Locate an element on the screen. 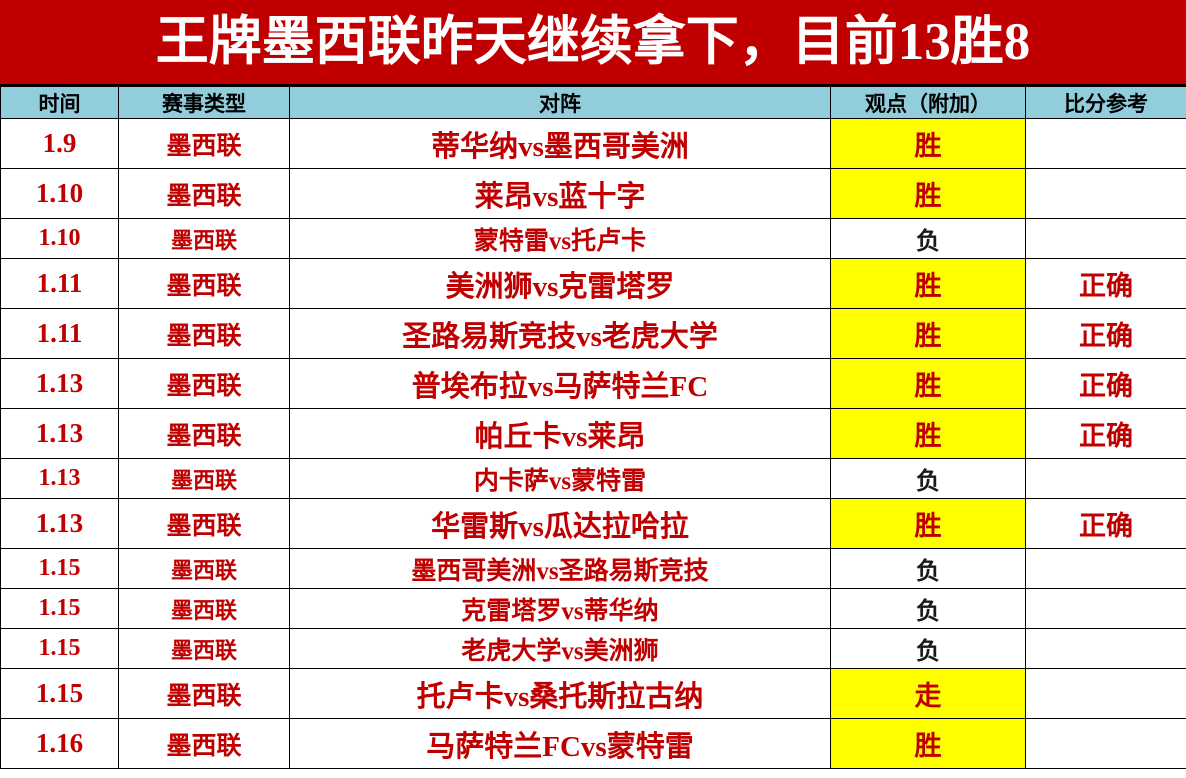 The width and height of the screenshot is (1186, 778). cell-match: 华雷斯vs瓜达拉哈拉 is located at coordinates (560, 523).